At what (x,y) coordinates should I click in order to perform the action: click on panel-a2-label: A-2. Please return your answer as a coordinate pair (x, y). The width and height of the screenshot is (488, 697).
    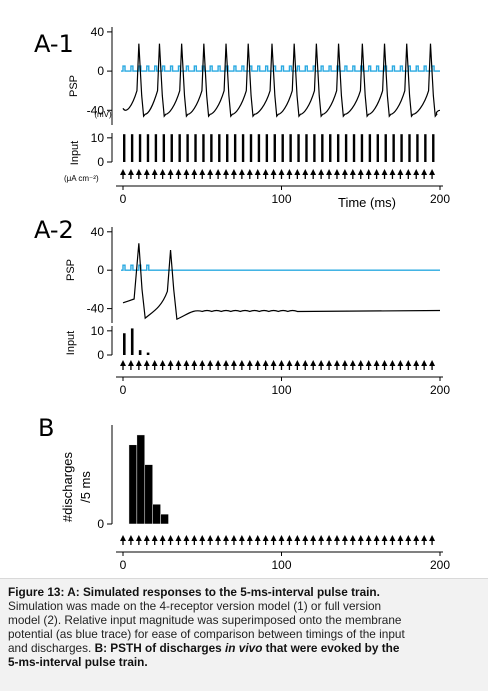
    Looking at the image, I should click on (54, 230).